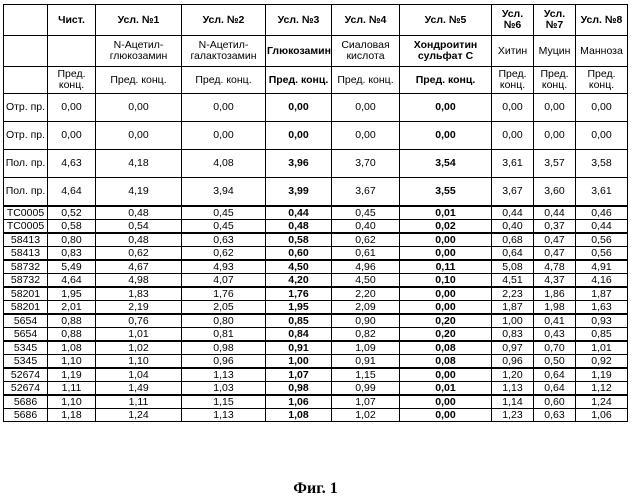 The height and width of the screenshot is (500, 631). Describe the element at coordinates (72, 415) in the screenshot. I see `value-cell: 1,18` at that location.